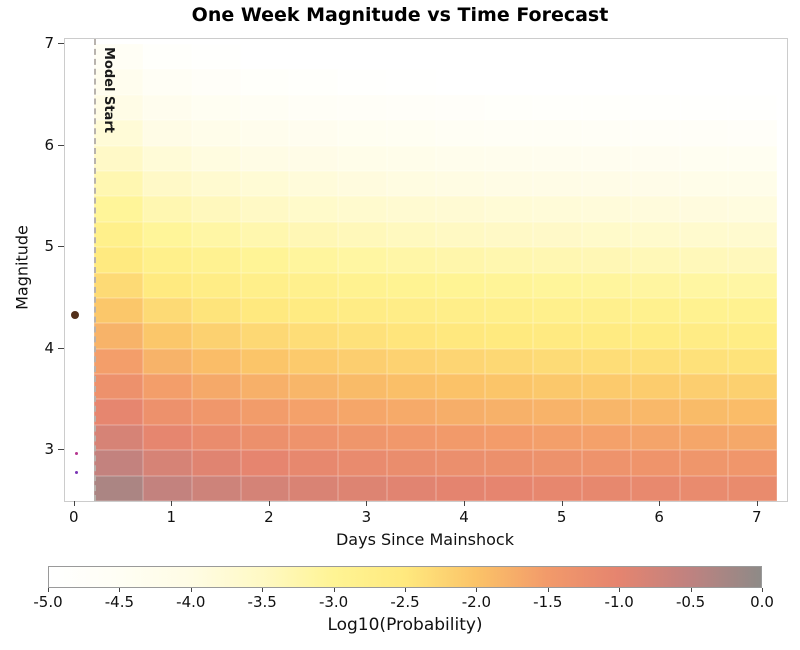 This screenshot has width=800, height=650. Describe the element at coordinates (73, 517) in the screenshot. I see `x-tick-label: 0` at that location.